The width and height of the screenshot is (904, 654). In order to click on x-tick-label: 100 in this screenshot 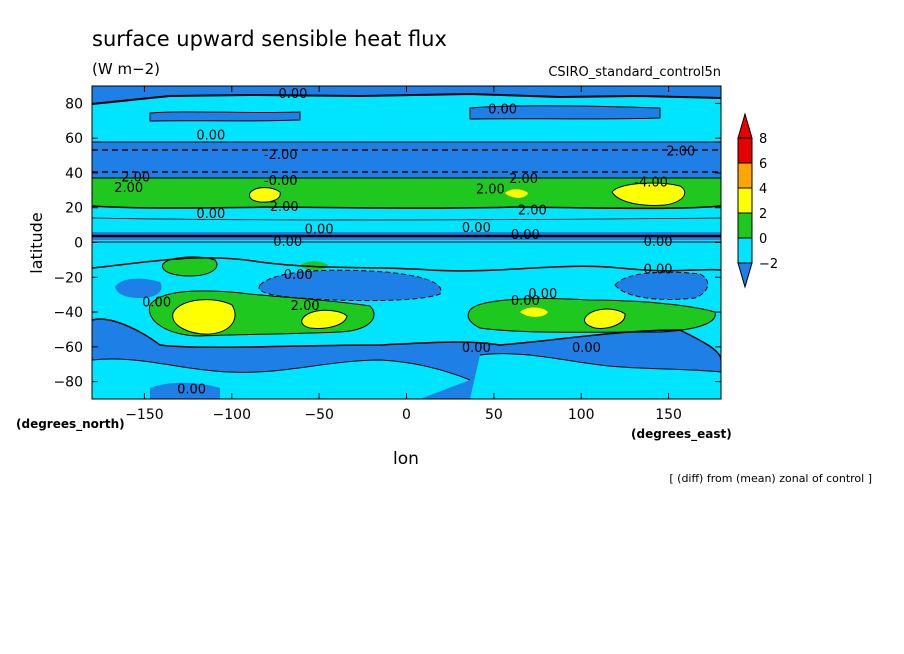, I will do `click(581, 415)`.